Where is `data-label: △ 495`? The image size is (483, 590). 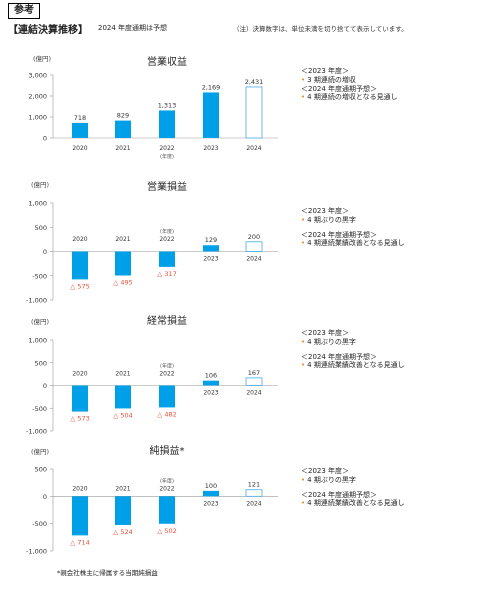 data-label: △ 495 is located at coordinates (122, 283).